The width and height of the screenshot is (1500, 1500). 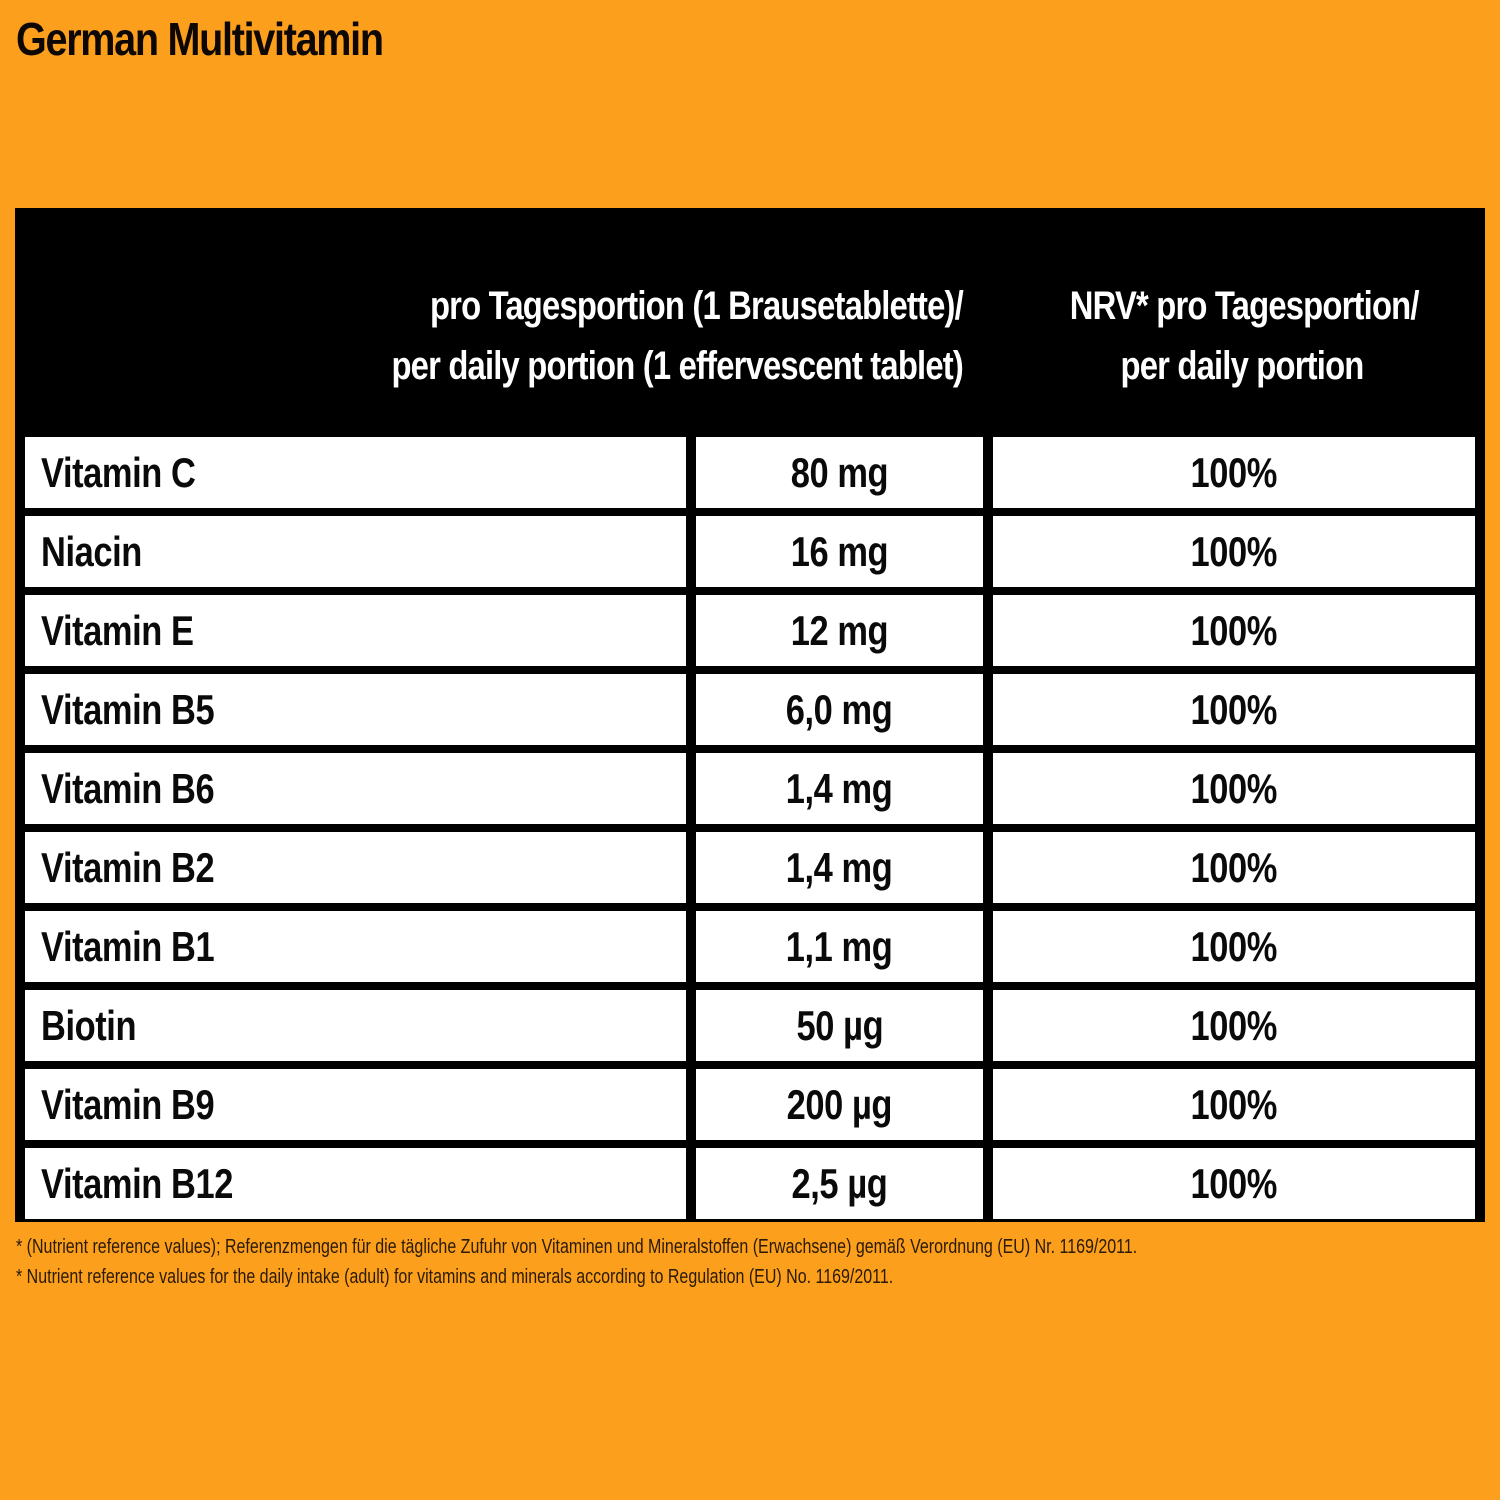 I want to click on nutrient-name: Vitamin B9, so click(x=128, y=1104).